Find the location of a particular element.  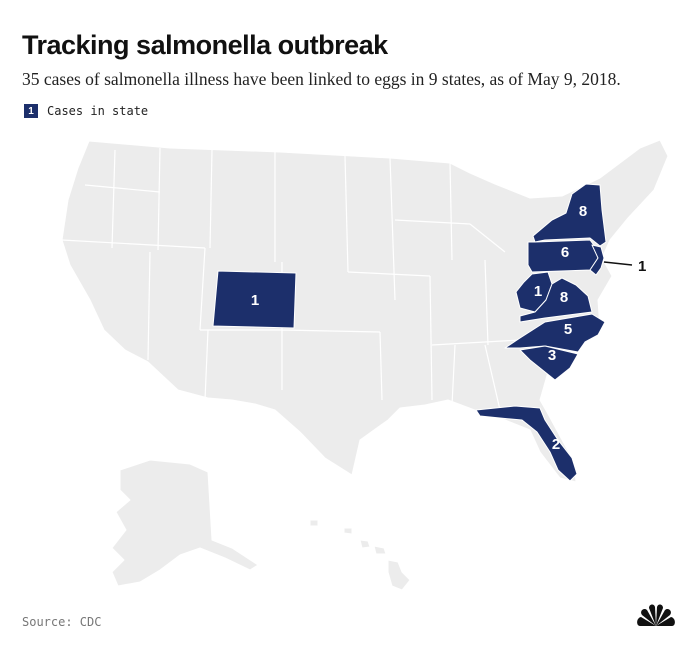

new-jersey-callout-line is located at coordinates (618, 263).